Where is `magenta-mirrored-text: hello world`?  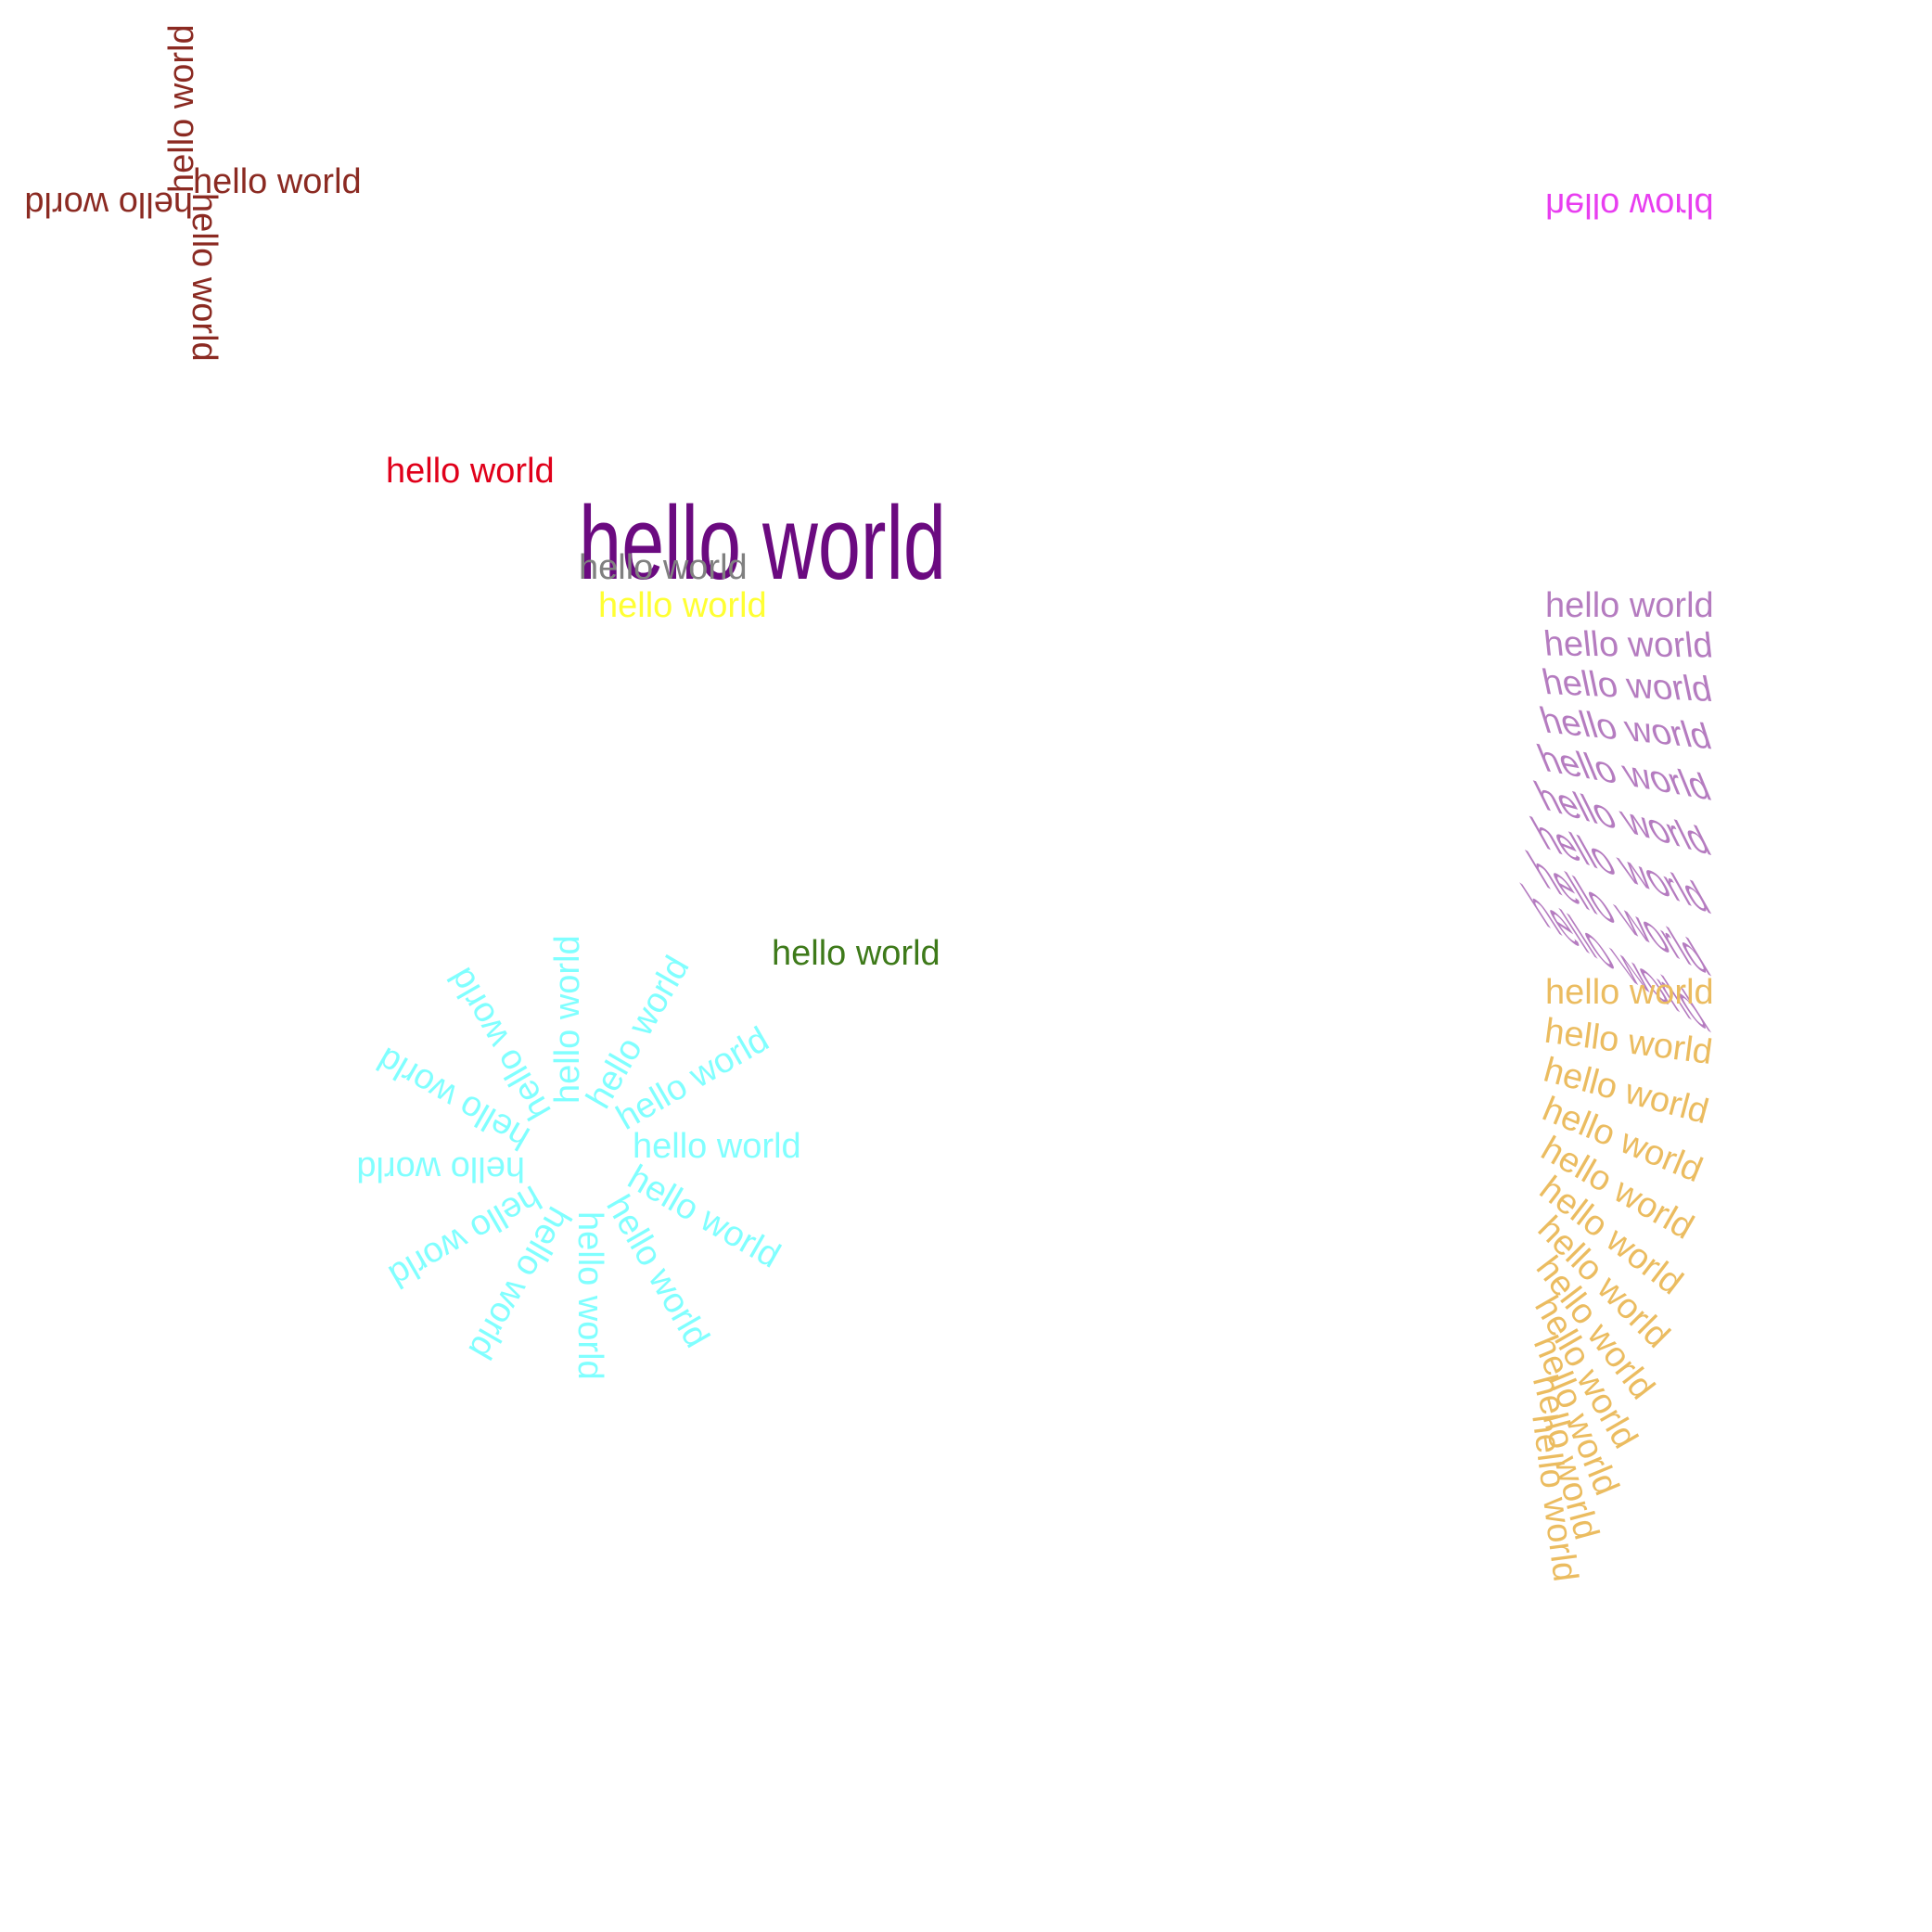 magenta-mirrored-text: hello world is located at coordinates (1629, 205).